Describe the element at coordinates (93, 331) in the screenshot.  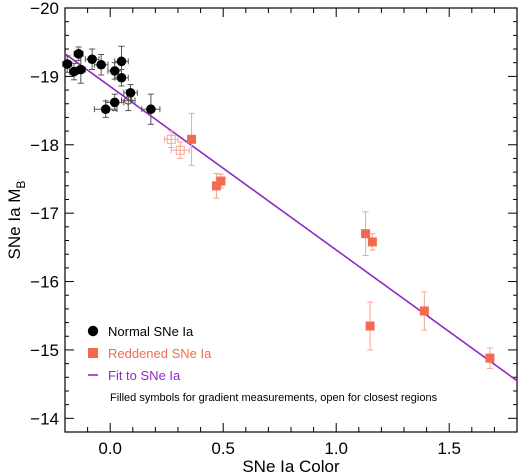
I see `legend-marker-normal` at that location.